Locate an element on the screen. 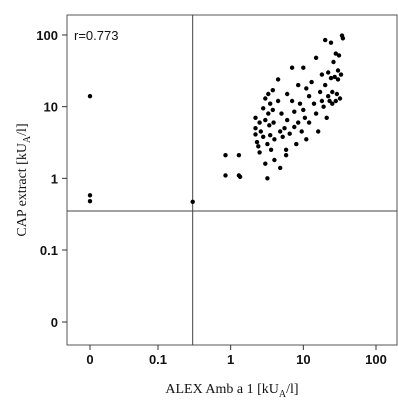 The height and width of the screenshot is (405, 398). y-axis-title-tail: /l] is located at coordinates (22, 129).